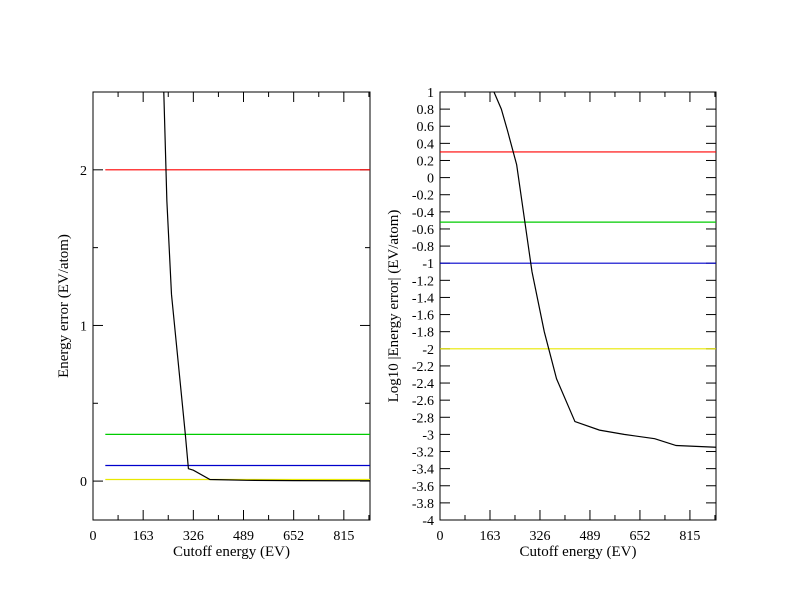 The image size is (792, 612). I want to click on y-tick-label: -1.8, so click(423, 333).